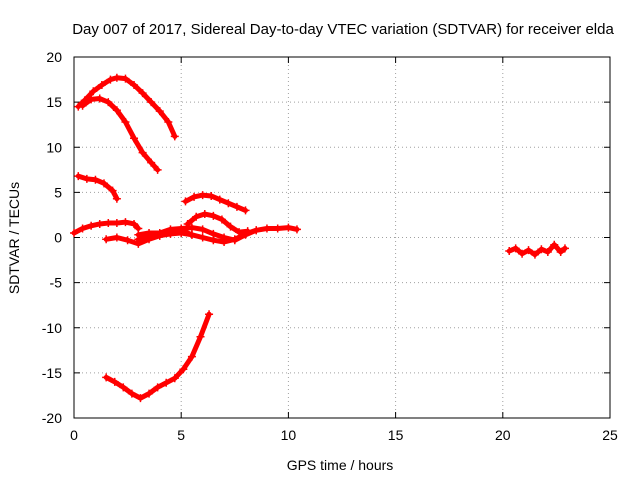 The image size is (640, 480). I want to click on y-tick-label: -20, so click(52, 418).